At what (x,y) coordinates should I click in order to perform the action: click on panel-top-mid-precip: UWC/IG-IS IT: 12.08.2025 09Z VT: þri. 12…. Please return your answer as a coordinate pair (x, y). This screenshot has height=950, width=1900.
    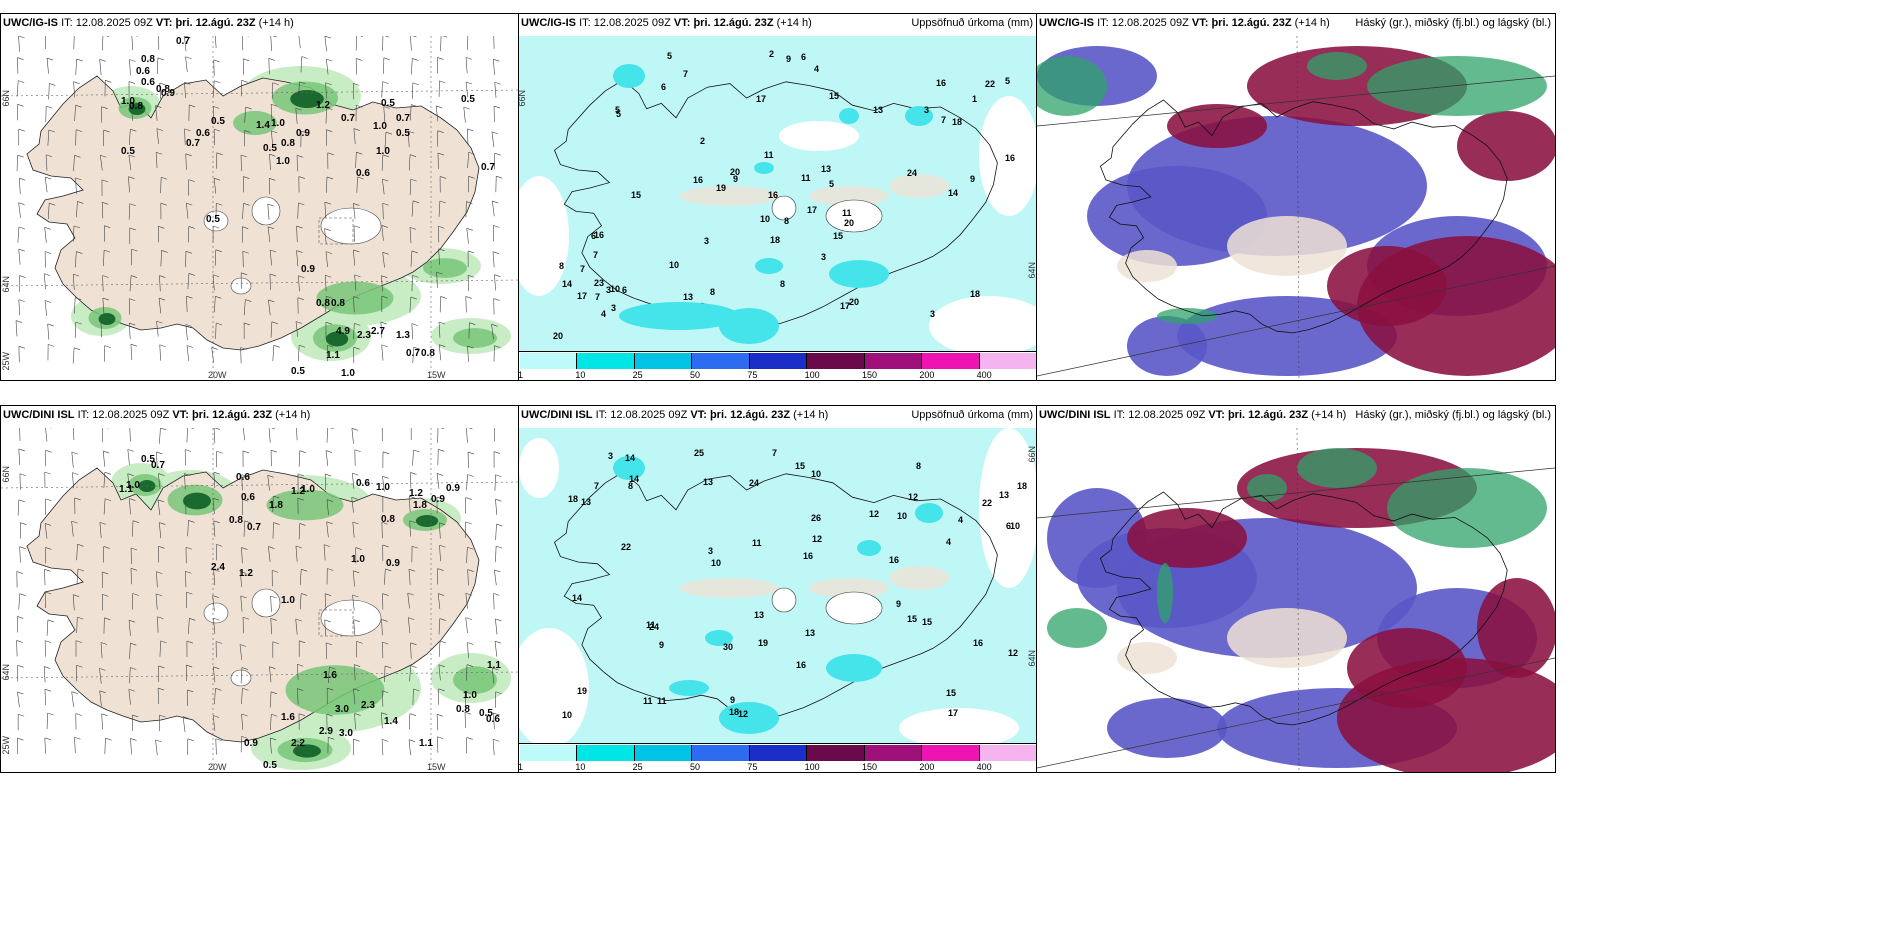
    Looking at the image, I should click on (778, 197).